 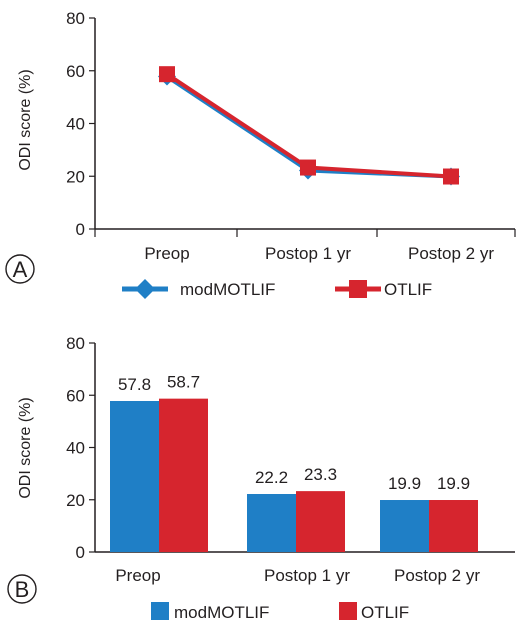 What do you see at coordinates (75, 18) in the screenshot?
I see `panel-a-y-tick-label: 80` at bounding box center [75, 18].